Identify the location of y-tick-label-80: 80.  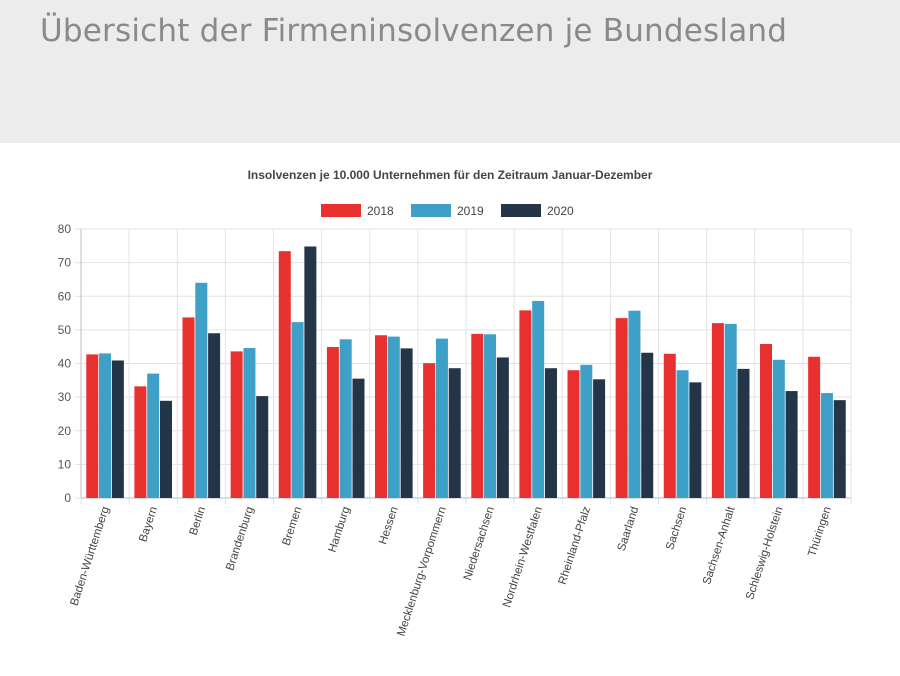
(65, 229).